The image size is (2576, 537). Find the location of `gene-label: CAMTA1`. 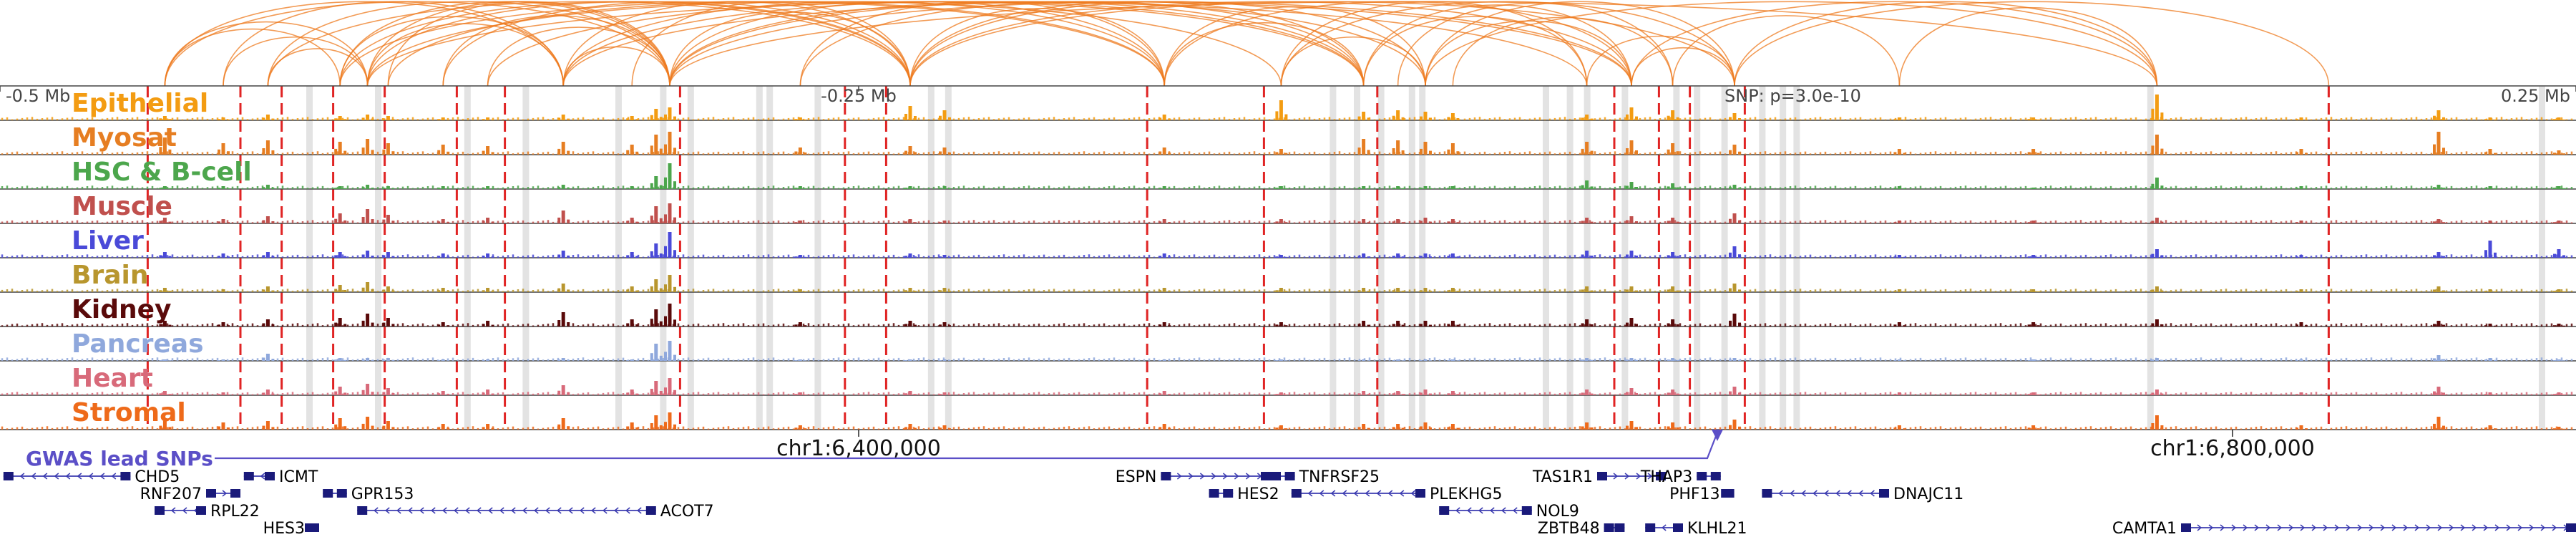

gene-label: CAMTA1 is located at coordinates (2144, 528).